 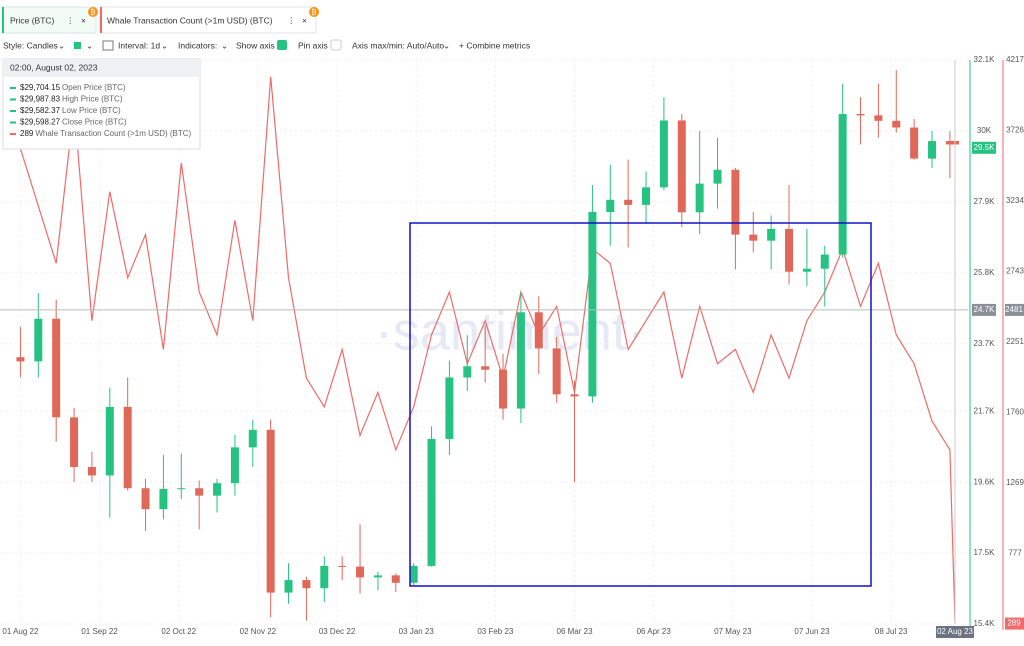 What do you see at coordinates (32, 20) in the screenshot?
I see `tab-label: Price (BTC)` at bounding box center [32, 20].